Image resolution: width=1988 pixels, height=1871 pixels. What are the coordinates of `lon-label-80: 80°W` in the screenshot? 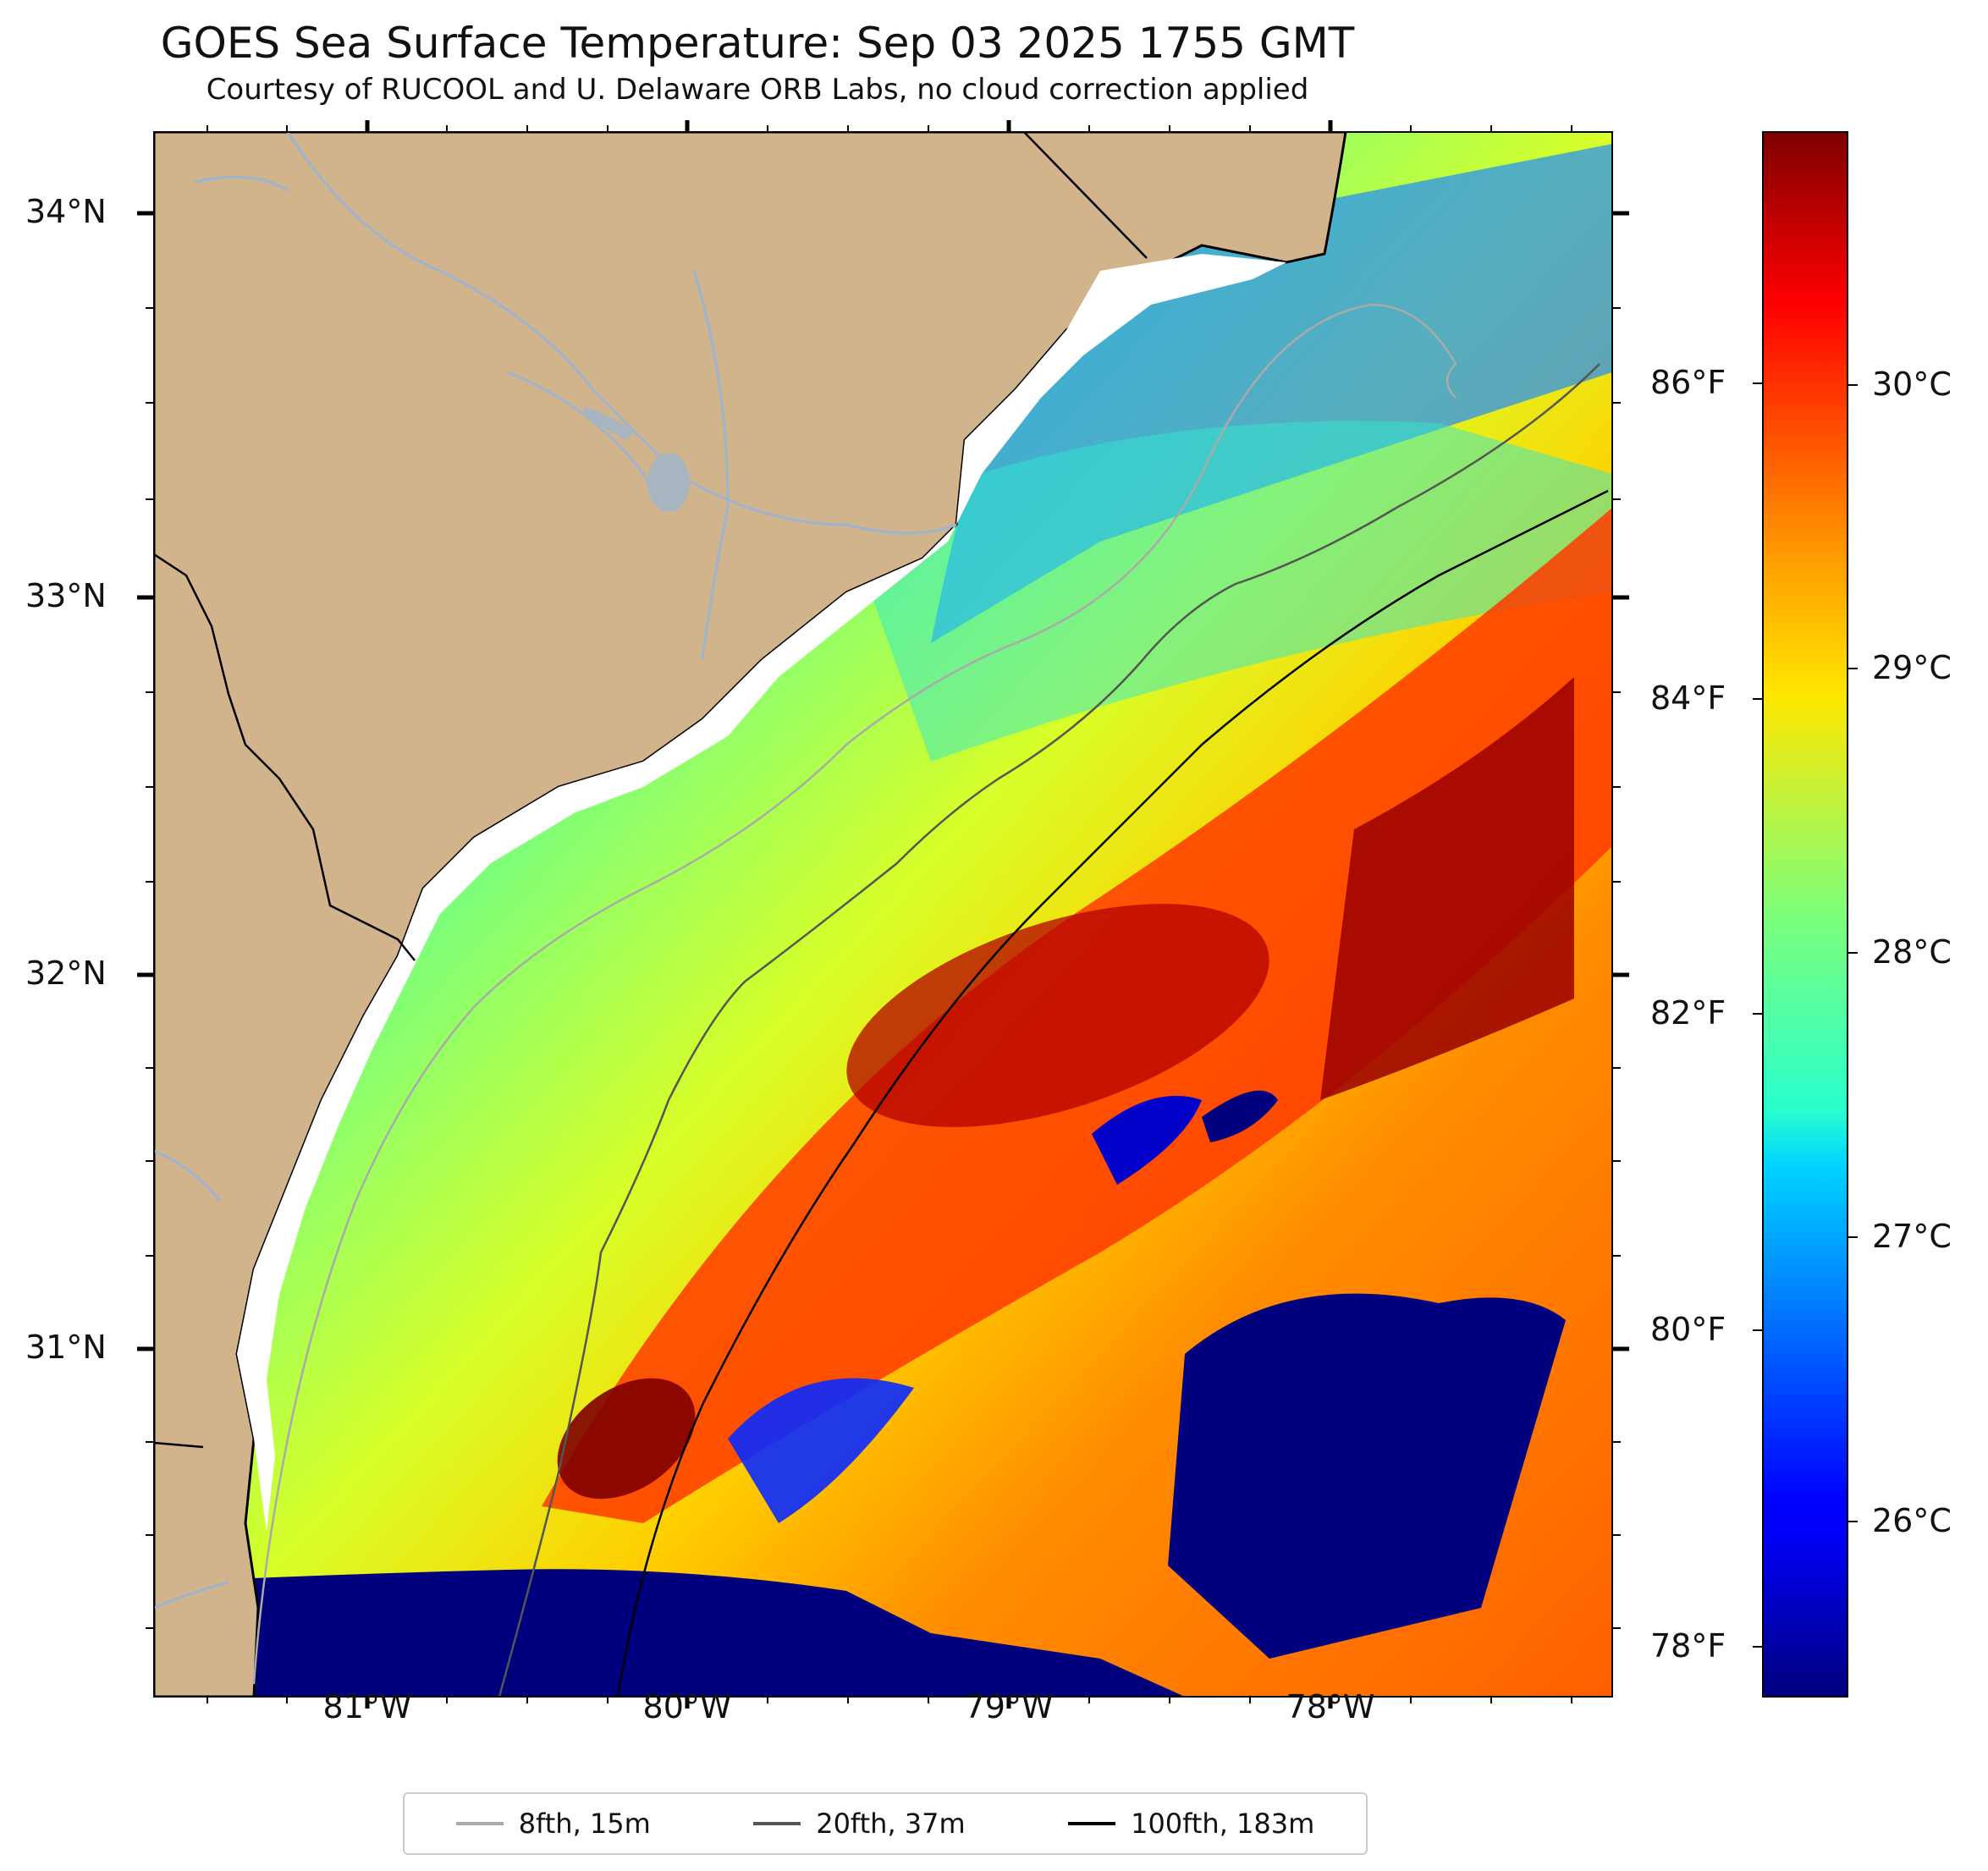 It's located at (687, 1707).